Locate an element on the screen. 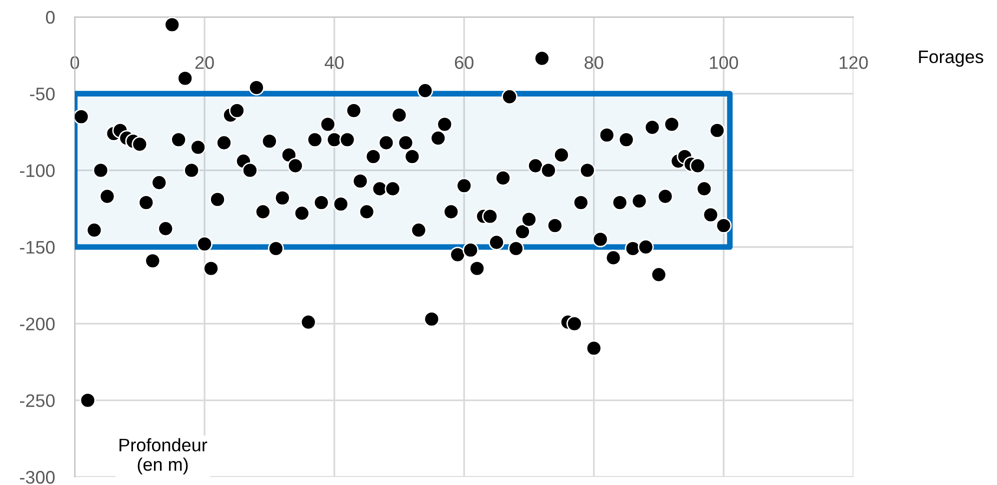 This screenshot has height=485, width=997. x-tick-label: 20 is located at coordinates (204, 62).